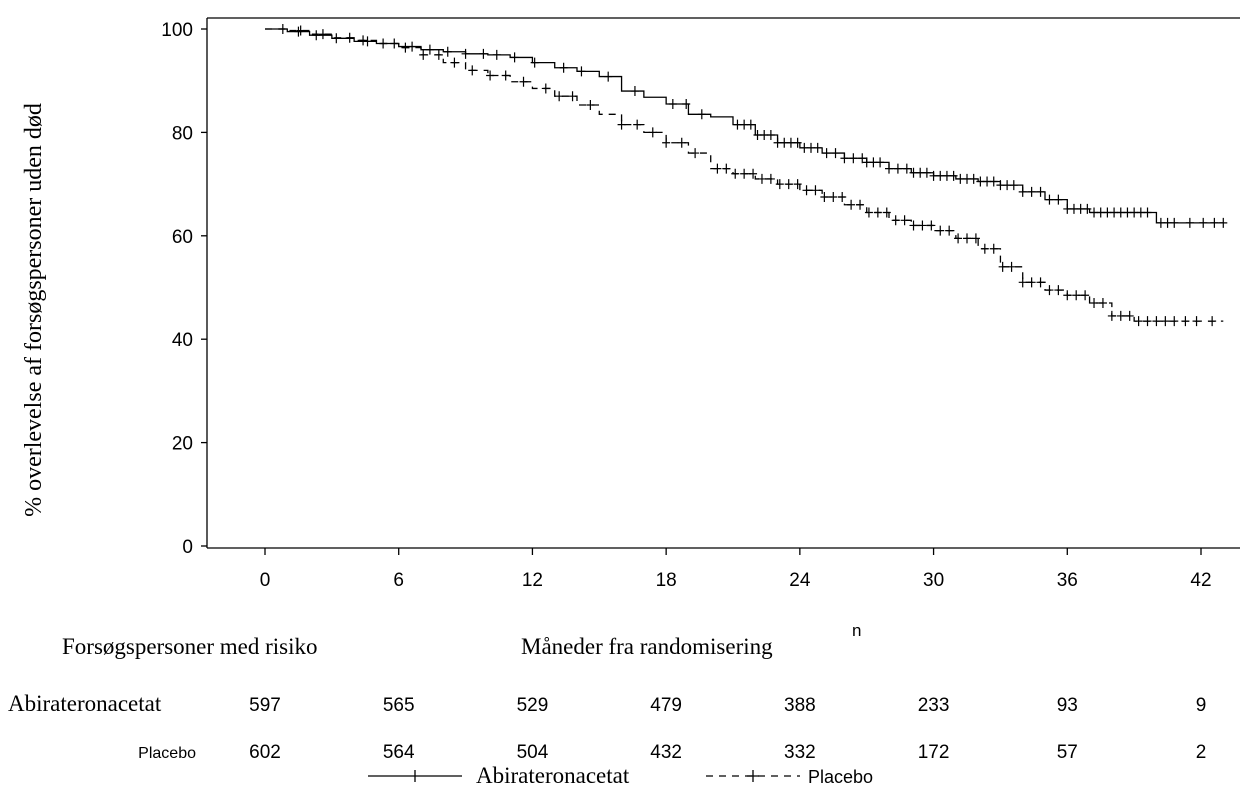  What do you see at coordinates (533, 752) in the screenshot?
I see `risk-count: 504` at bounding box center [533, 752].